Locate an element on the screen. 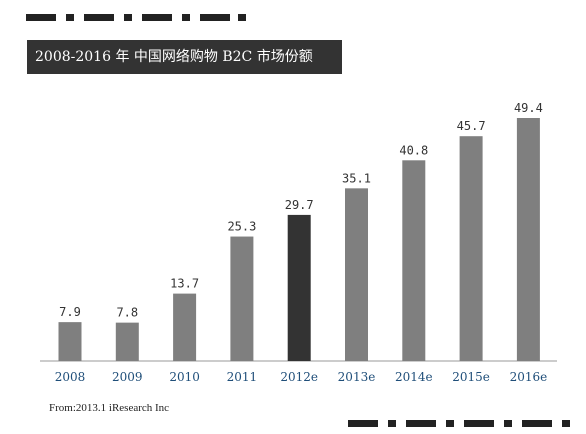 This screenshot has height=434, width=586. bar-2016e is located at coordinates (528, 239).